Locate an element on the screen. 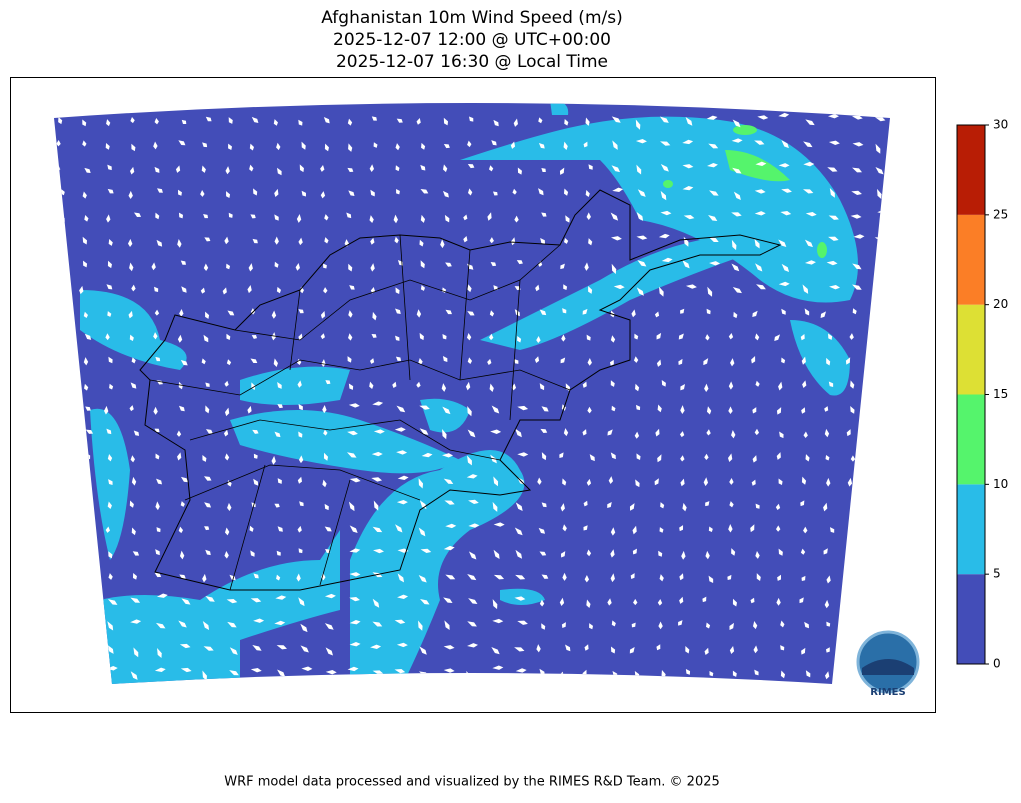  colorbar-tick-label: 20 is located at coordinates (1000, 304).